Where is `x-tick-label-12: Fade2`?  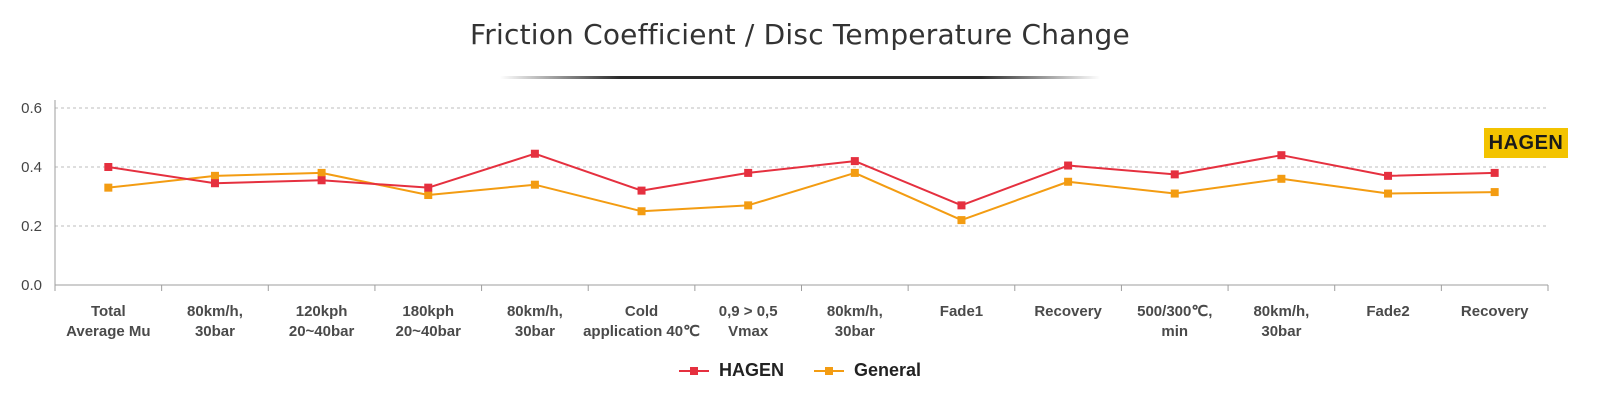
x-tick-label-12: Fade2 is located at coordinates (1387, 311).